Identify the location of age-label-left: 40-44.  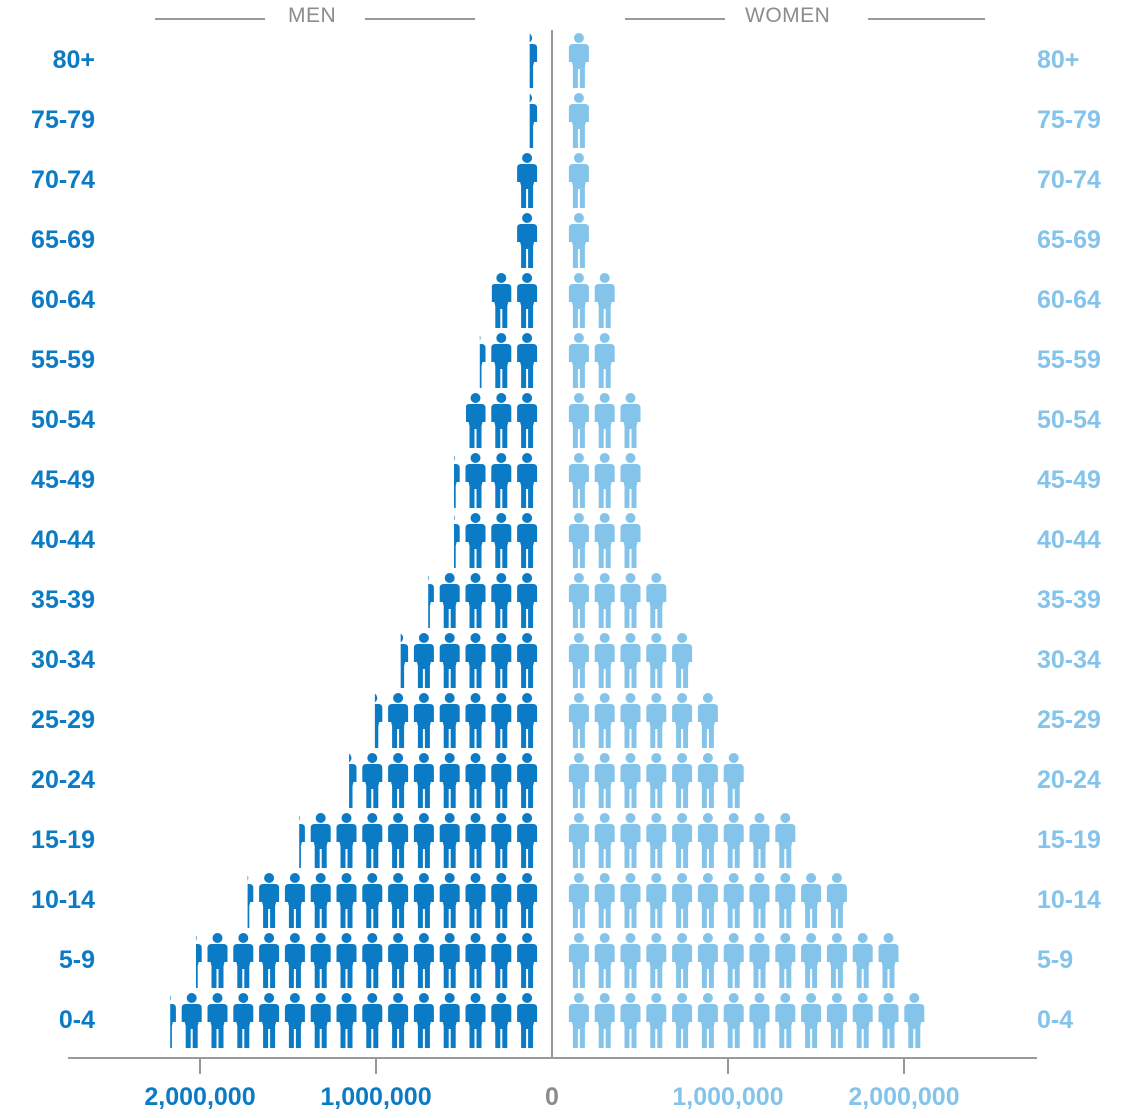
(63, 540).